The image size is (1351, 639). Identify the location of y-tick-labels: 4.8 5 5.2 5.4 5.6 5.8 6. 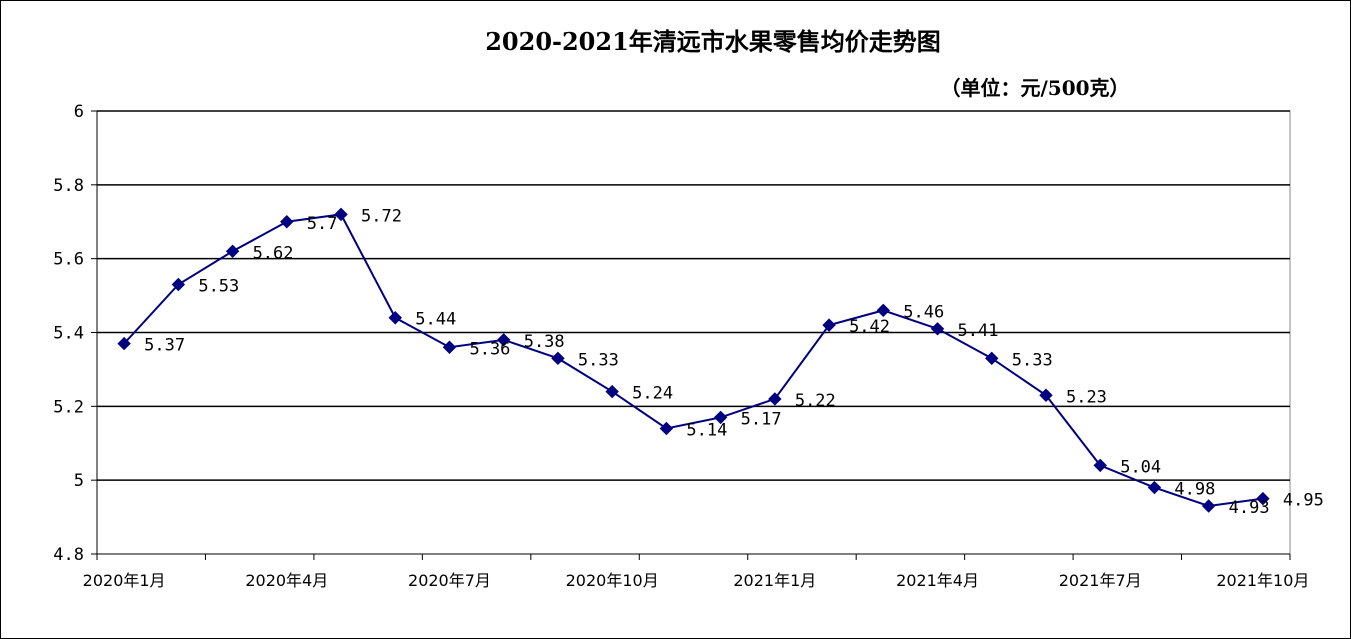
(68, 333).